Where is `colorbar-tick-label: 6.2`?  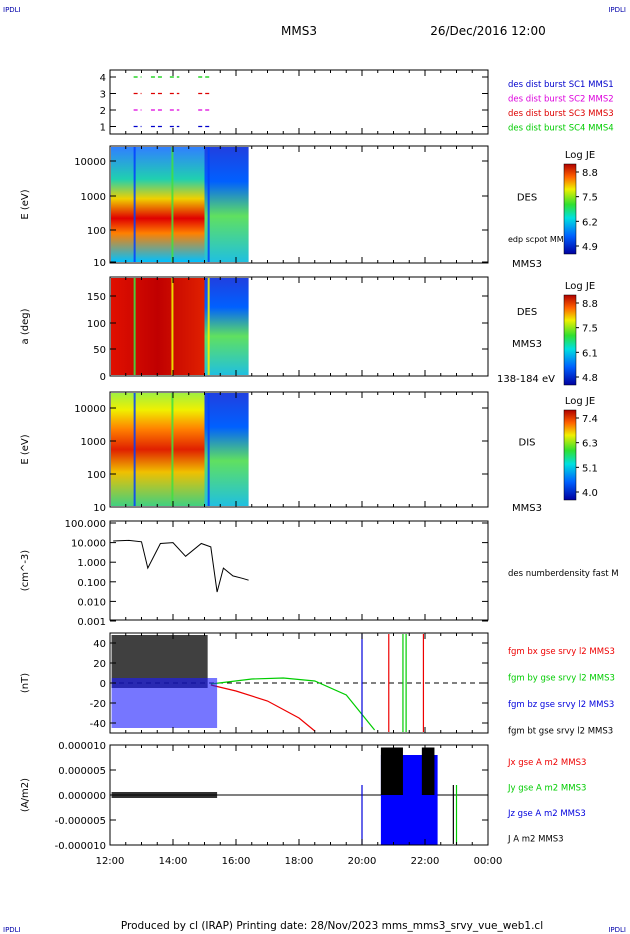 colorbar-tick-label: 6.2 is located at coordinates (590, 222).